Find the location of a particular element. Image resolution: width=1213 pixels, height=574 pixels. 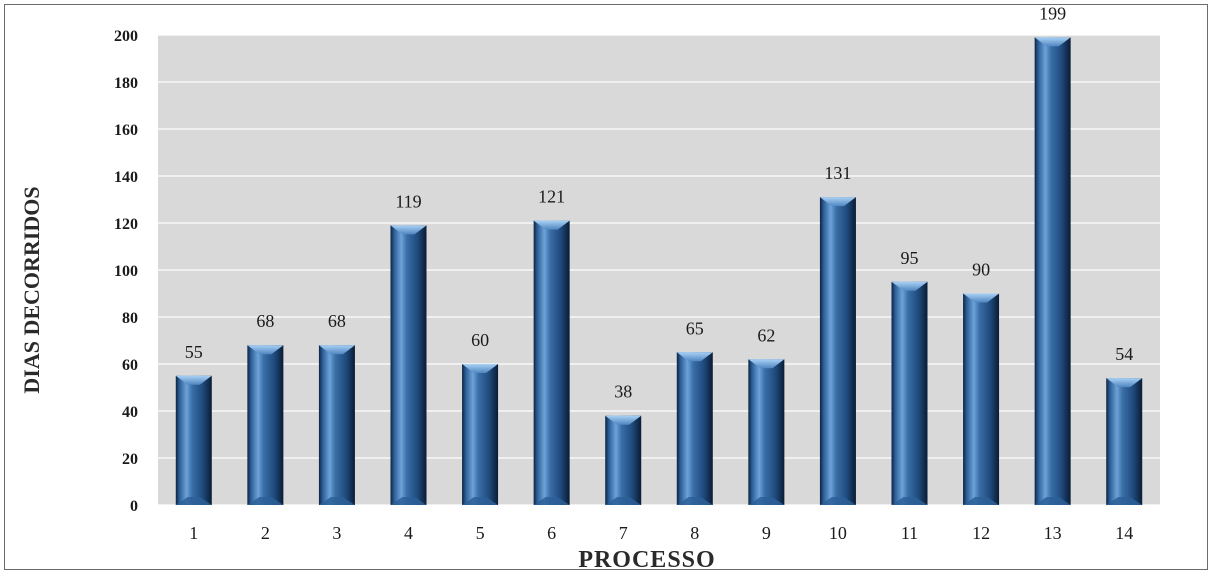

y-tick-label: 120 is located at coordinates (126, 224).